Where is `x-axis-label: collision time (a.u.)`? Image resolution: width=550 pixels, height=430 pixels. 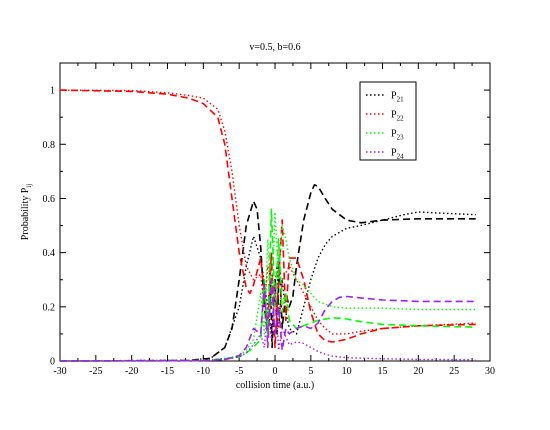
x-axis-label: collision time (a.u.) is located at coordinates (275, 385).